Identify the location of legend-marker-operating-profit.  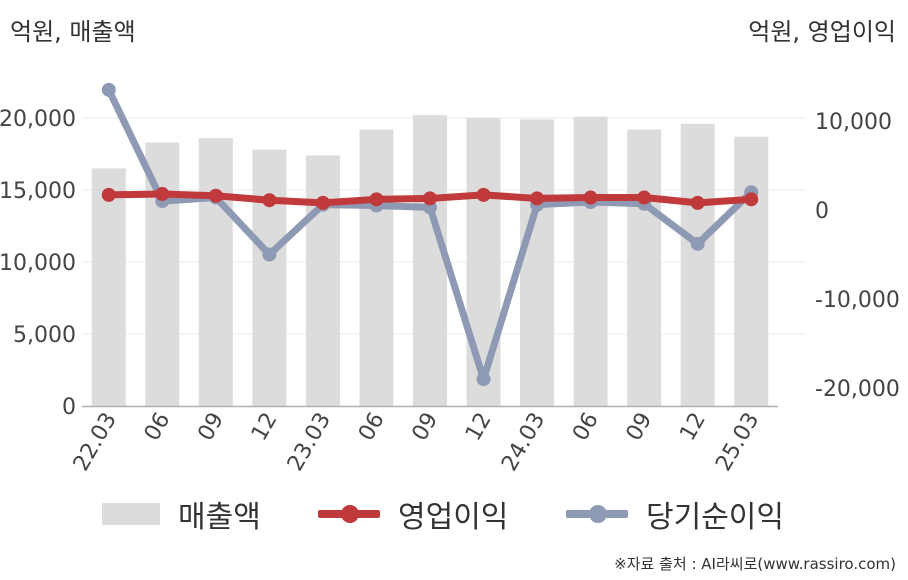
(350, 514).